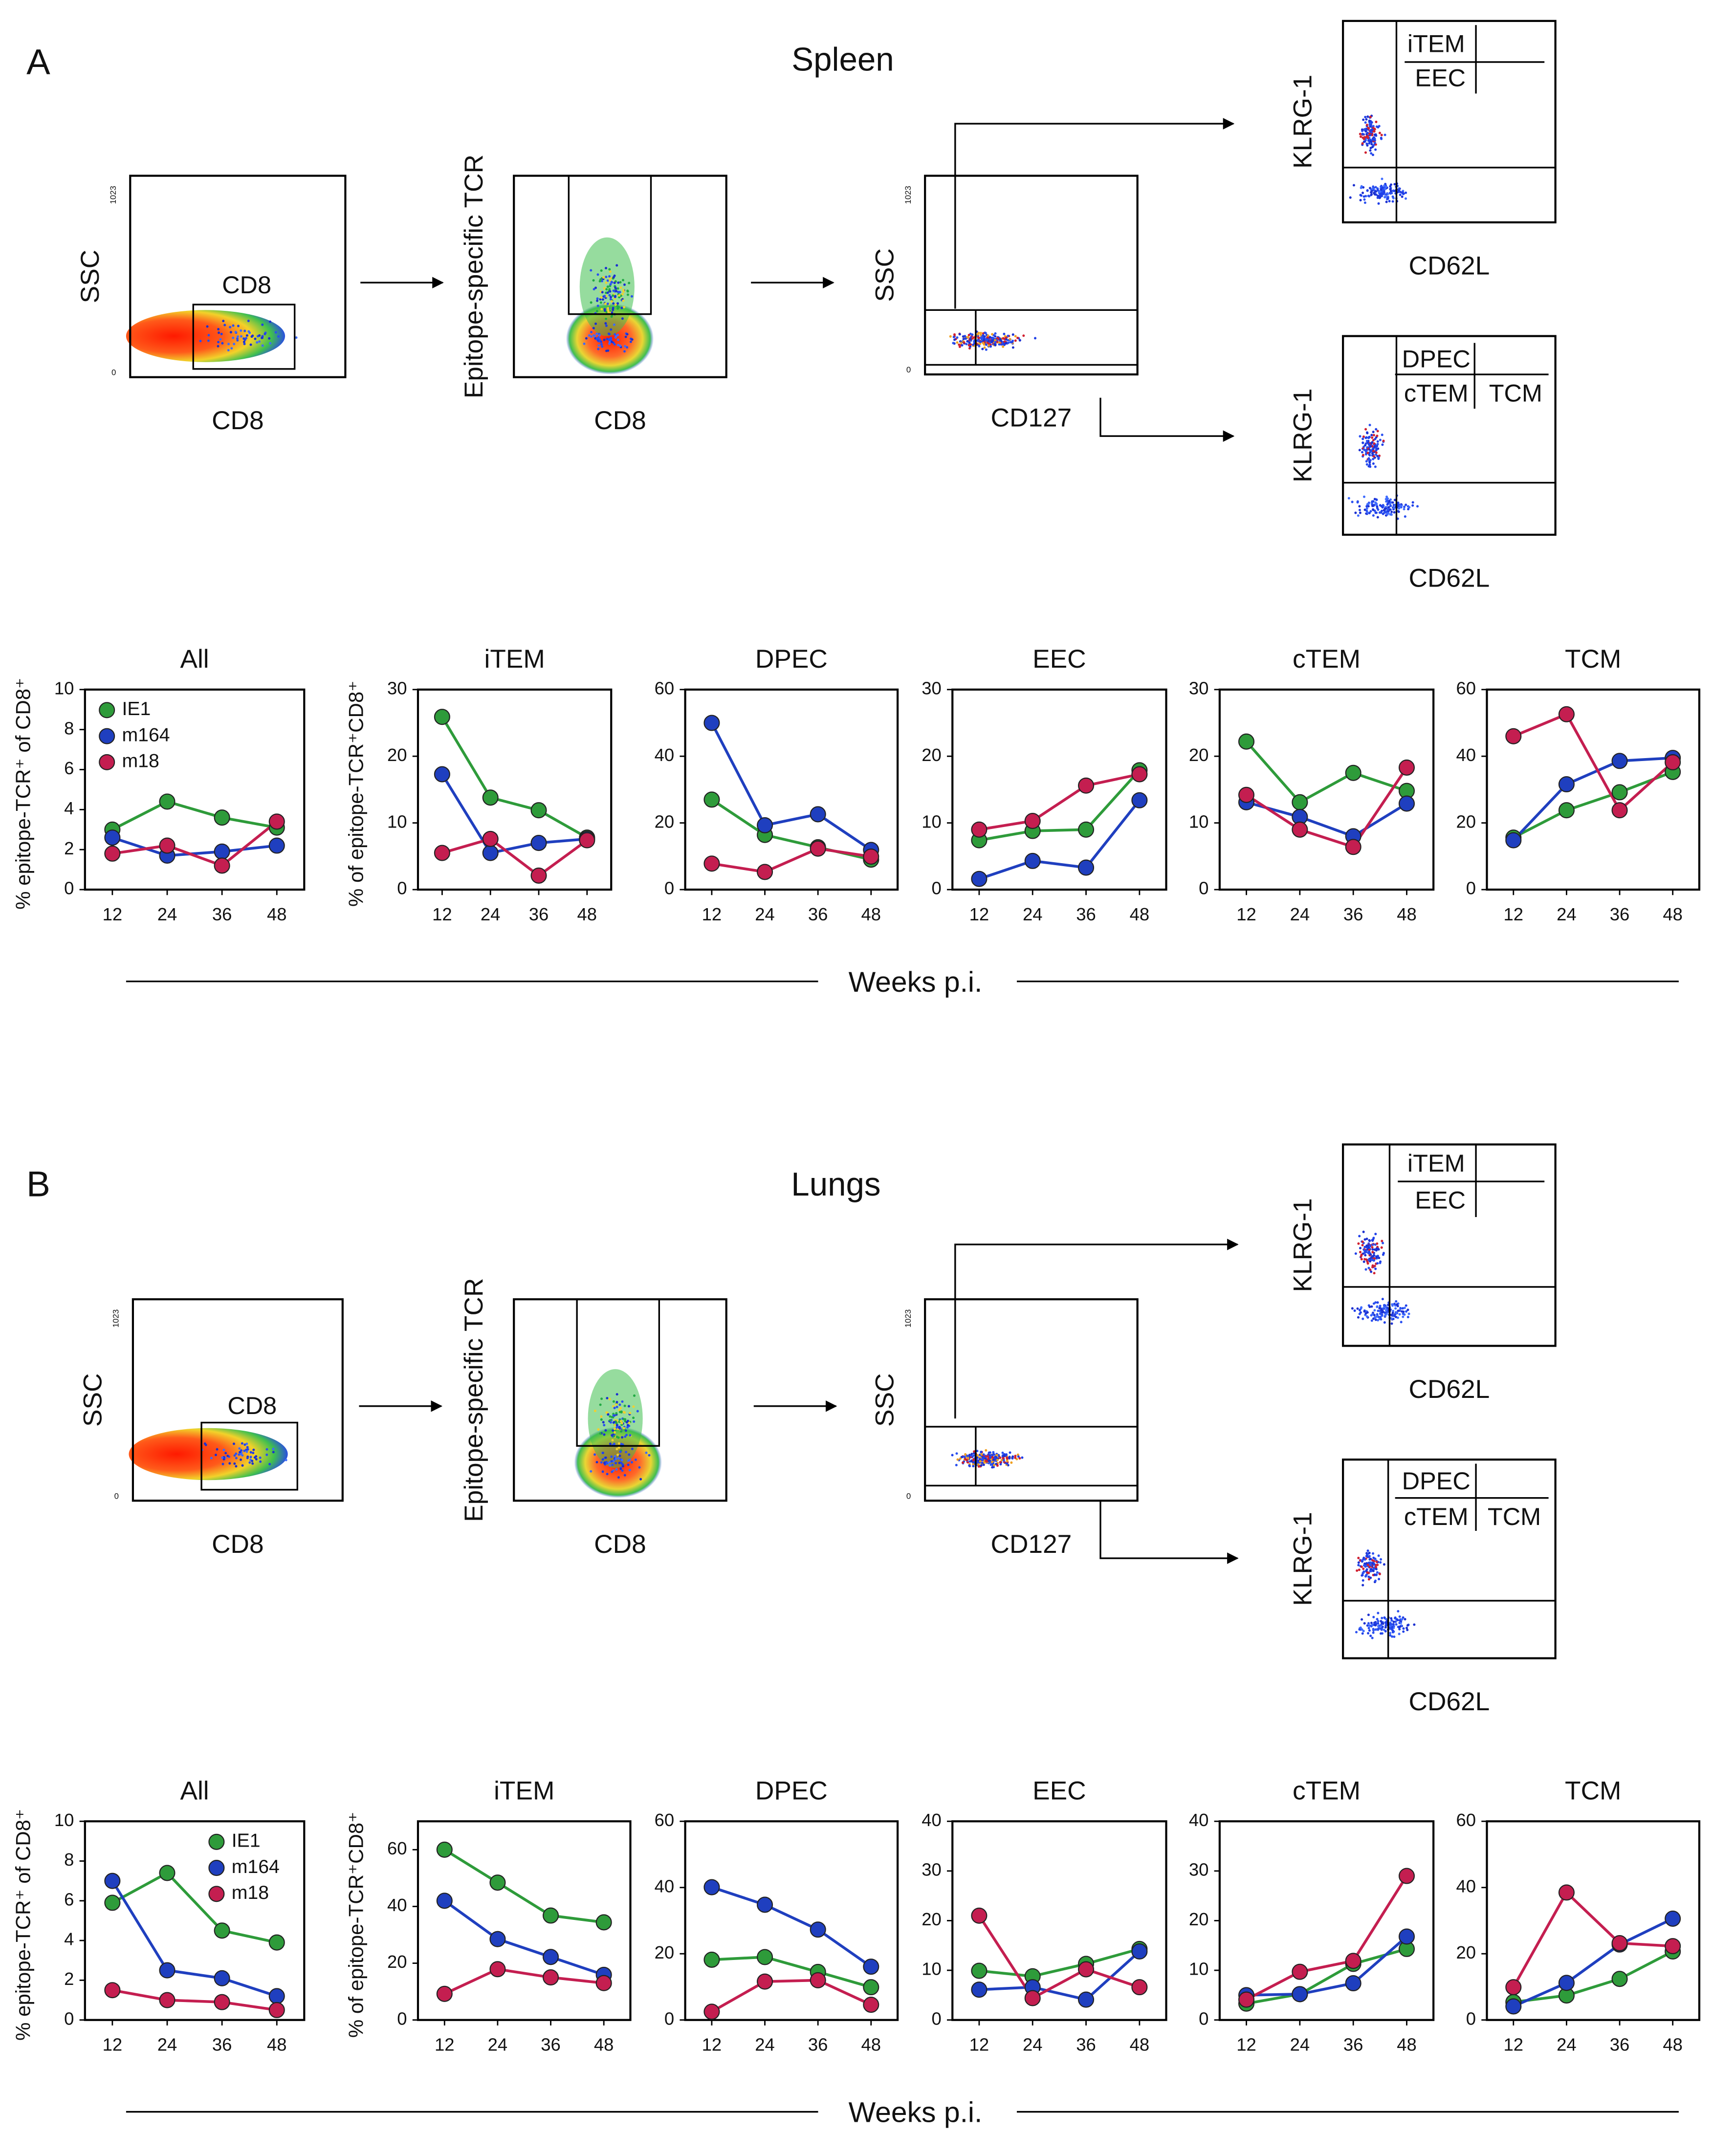 This screenshot has width=1713, height=2156. I want to click on x-tick-label: 48, so click(587, 914).